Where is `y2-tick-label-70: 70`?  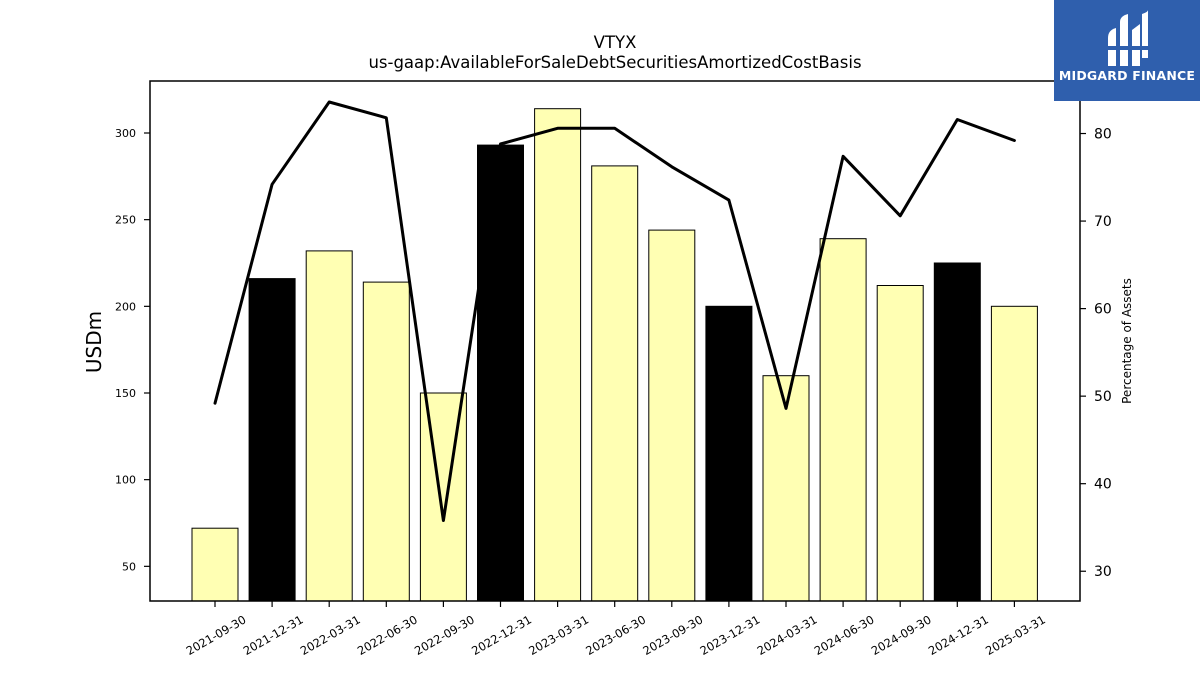
y2-tick-label-70: 70 is located at coordinates (1103, 222).